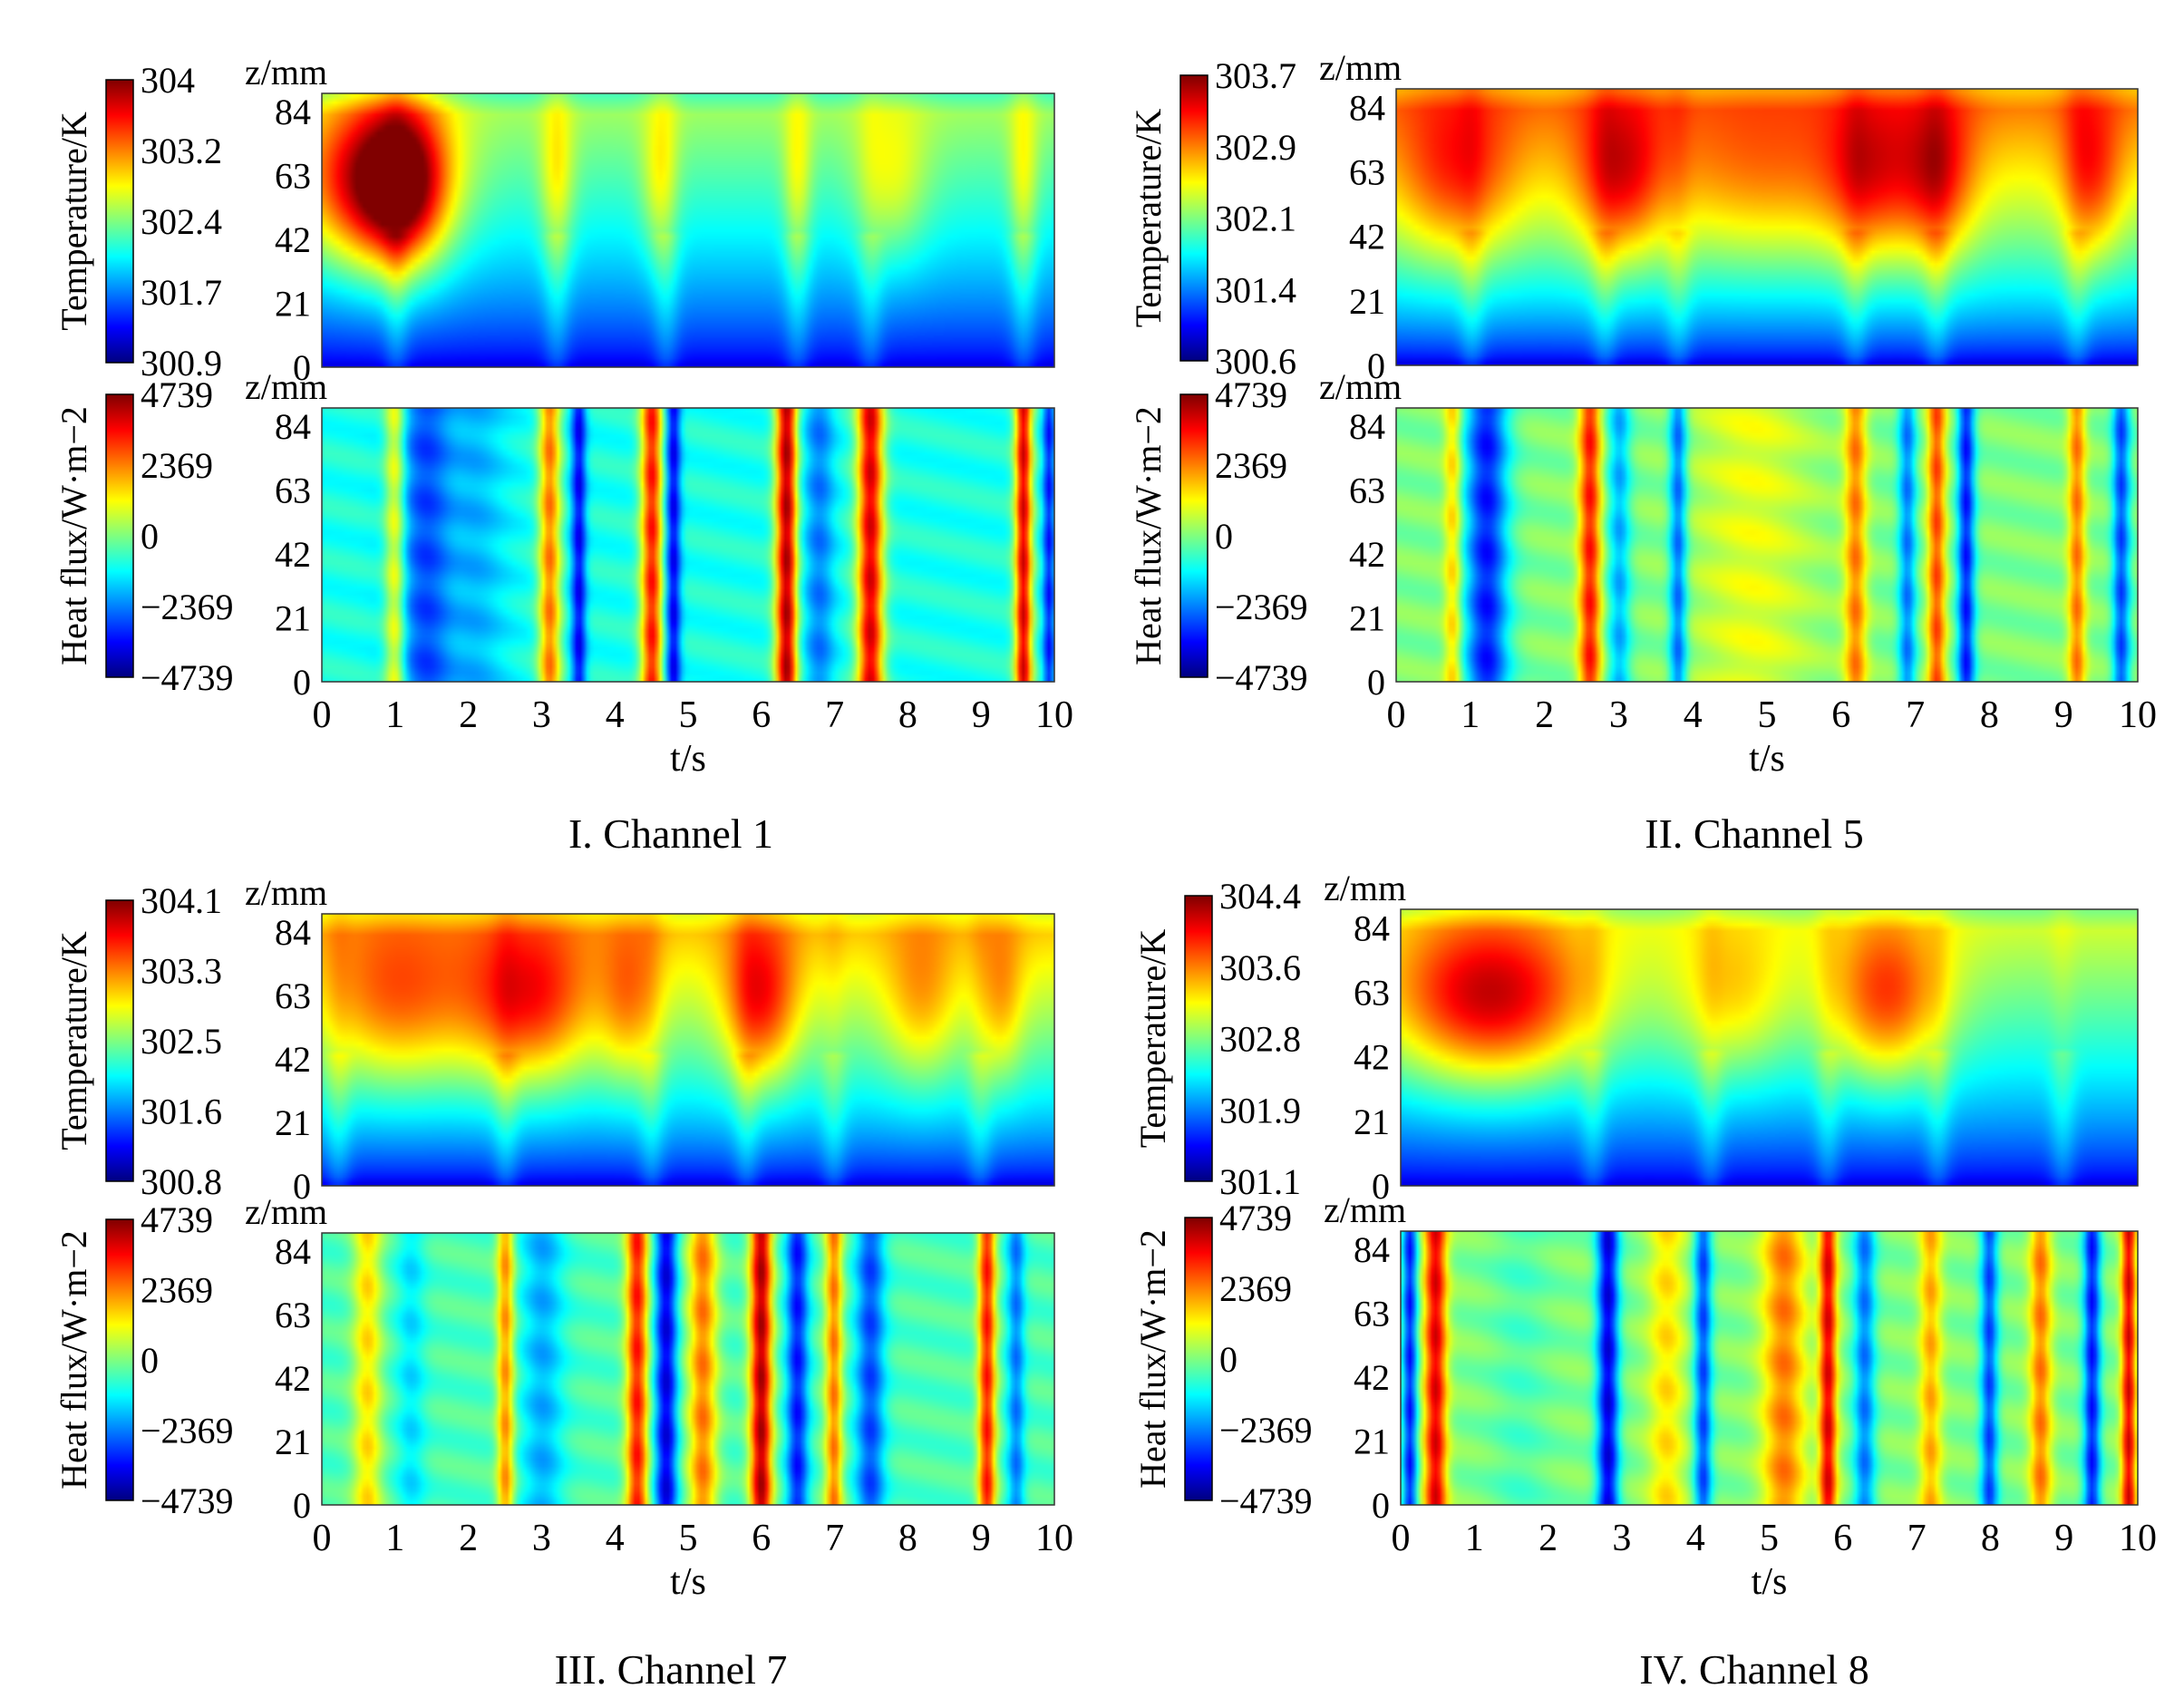  What do you see at coordinates (1255, 75) in the screenshot?
I see `colorbar-tick-label: 303.7` at bounding box center [1255, 75].